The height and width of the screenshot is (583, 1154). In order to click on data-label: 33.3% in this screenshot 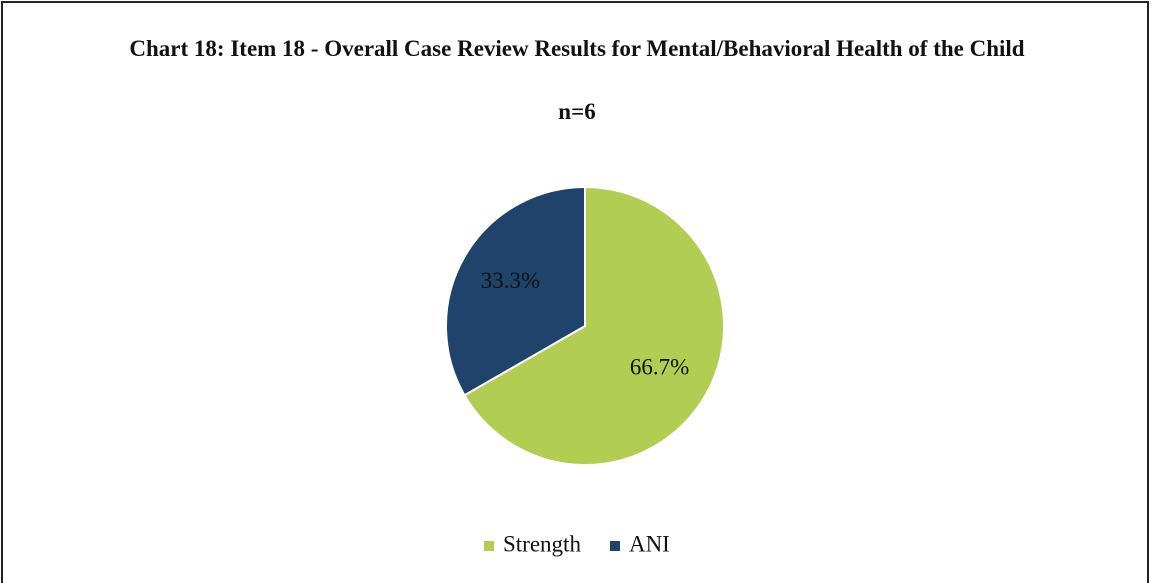, I will do `click(510, 280)`.